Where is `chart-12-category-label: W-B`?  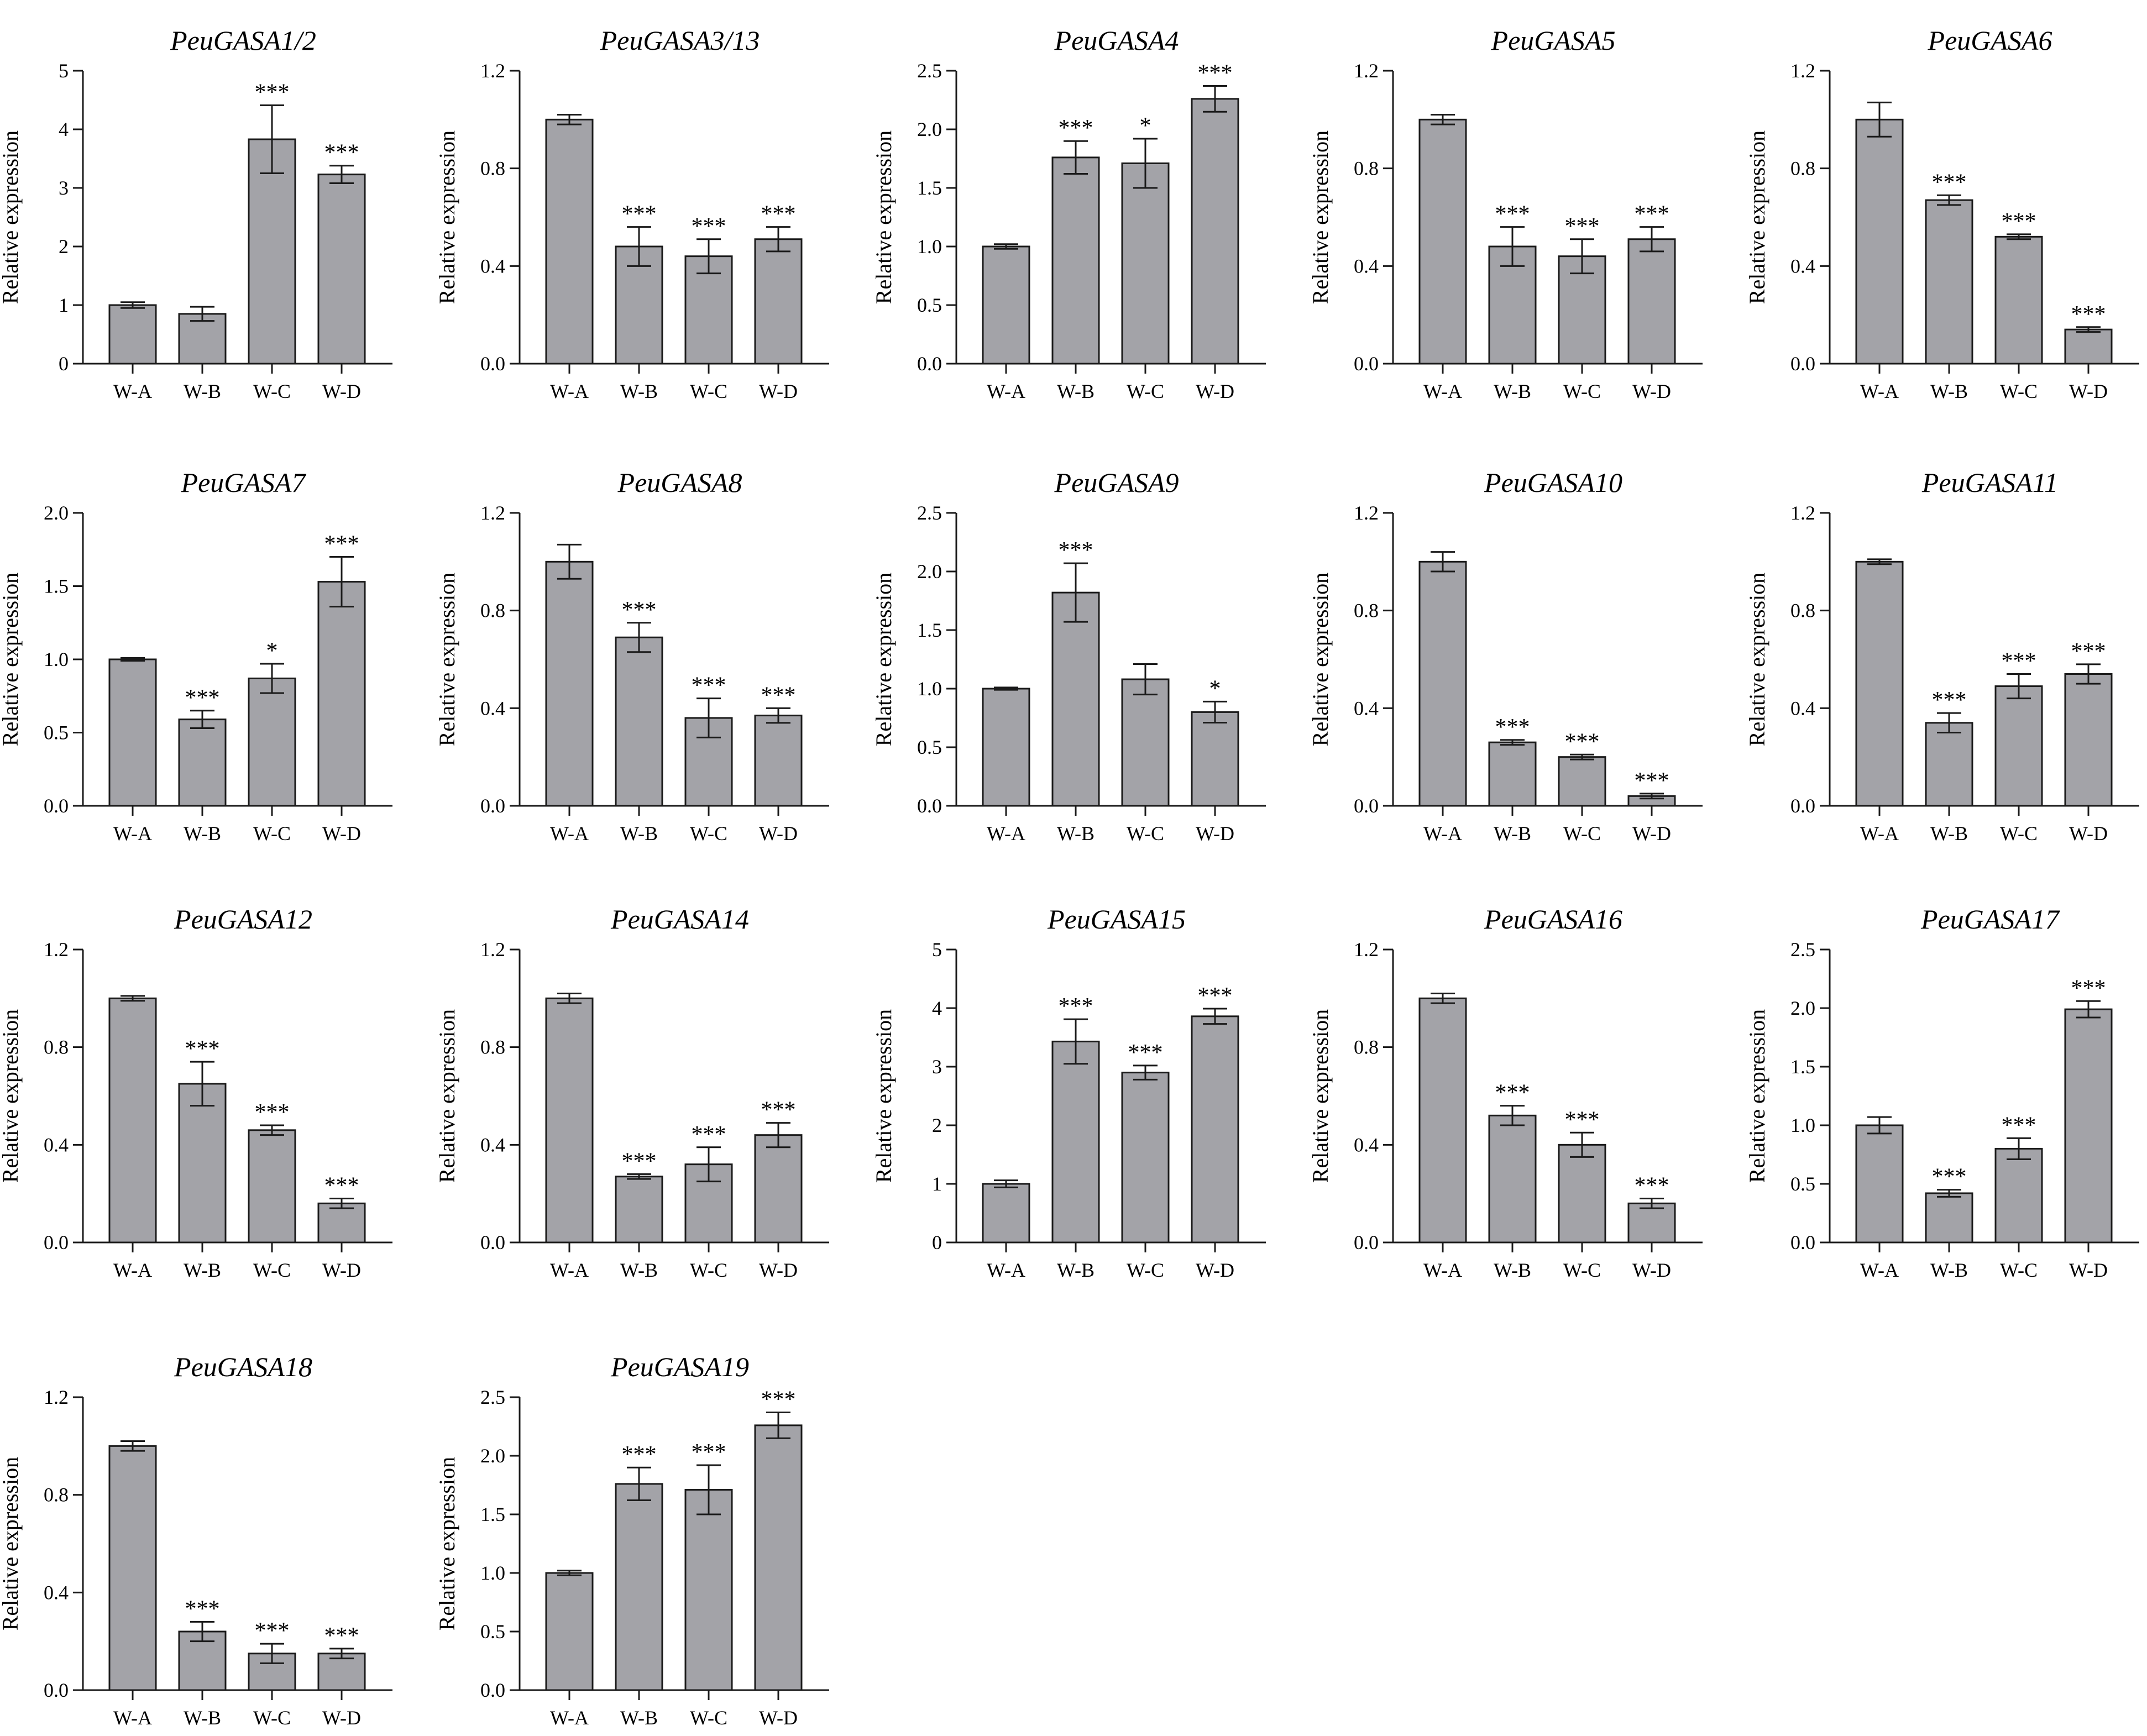 chart-12-category-label: W-B is located at coordinates (1076, 1270).